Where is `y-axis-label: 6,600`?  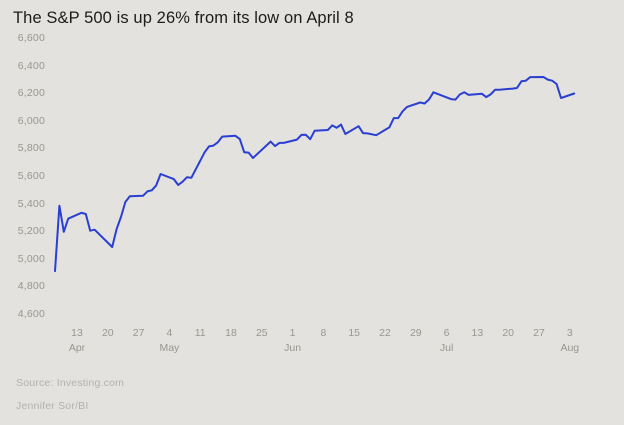
y-axis-label: 6,600 is located at coordinates (31, 38).